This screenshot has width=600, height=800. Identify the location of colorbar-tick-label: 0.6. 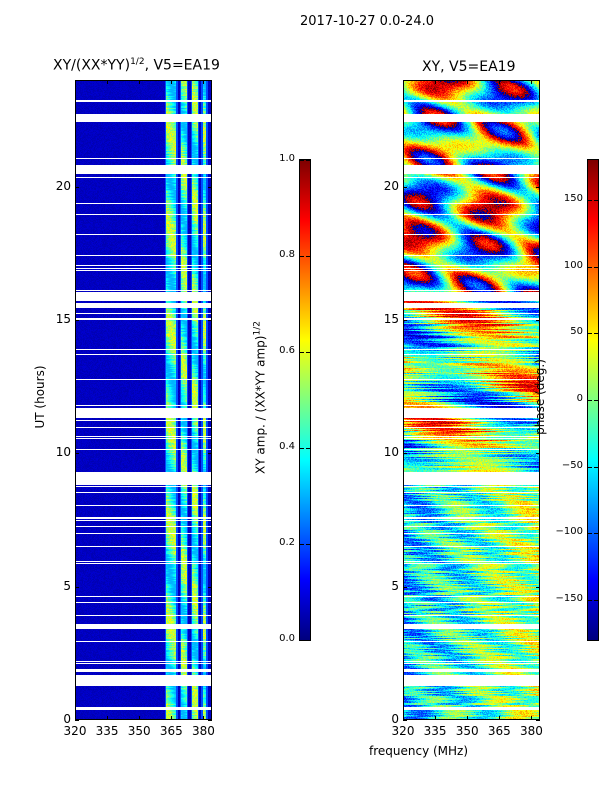
(287, 350).